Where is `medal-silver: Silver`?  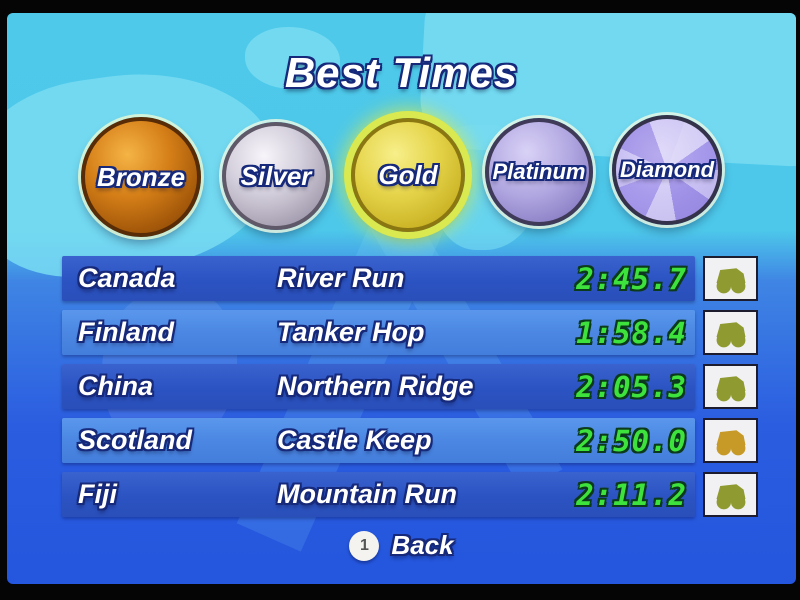
medal-silver: Silver is located at coordinates (276, 176).